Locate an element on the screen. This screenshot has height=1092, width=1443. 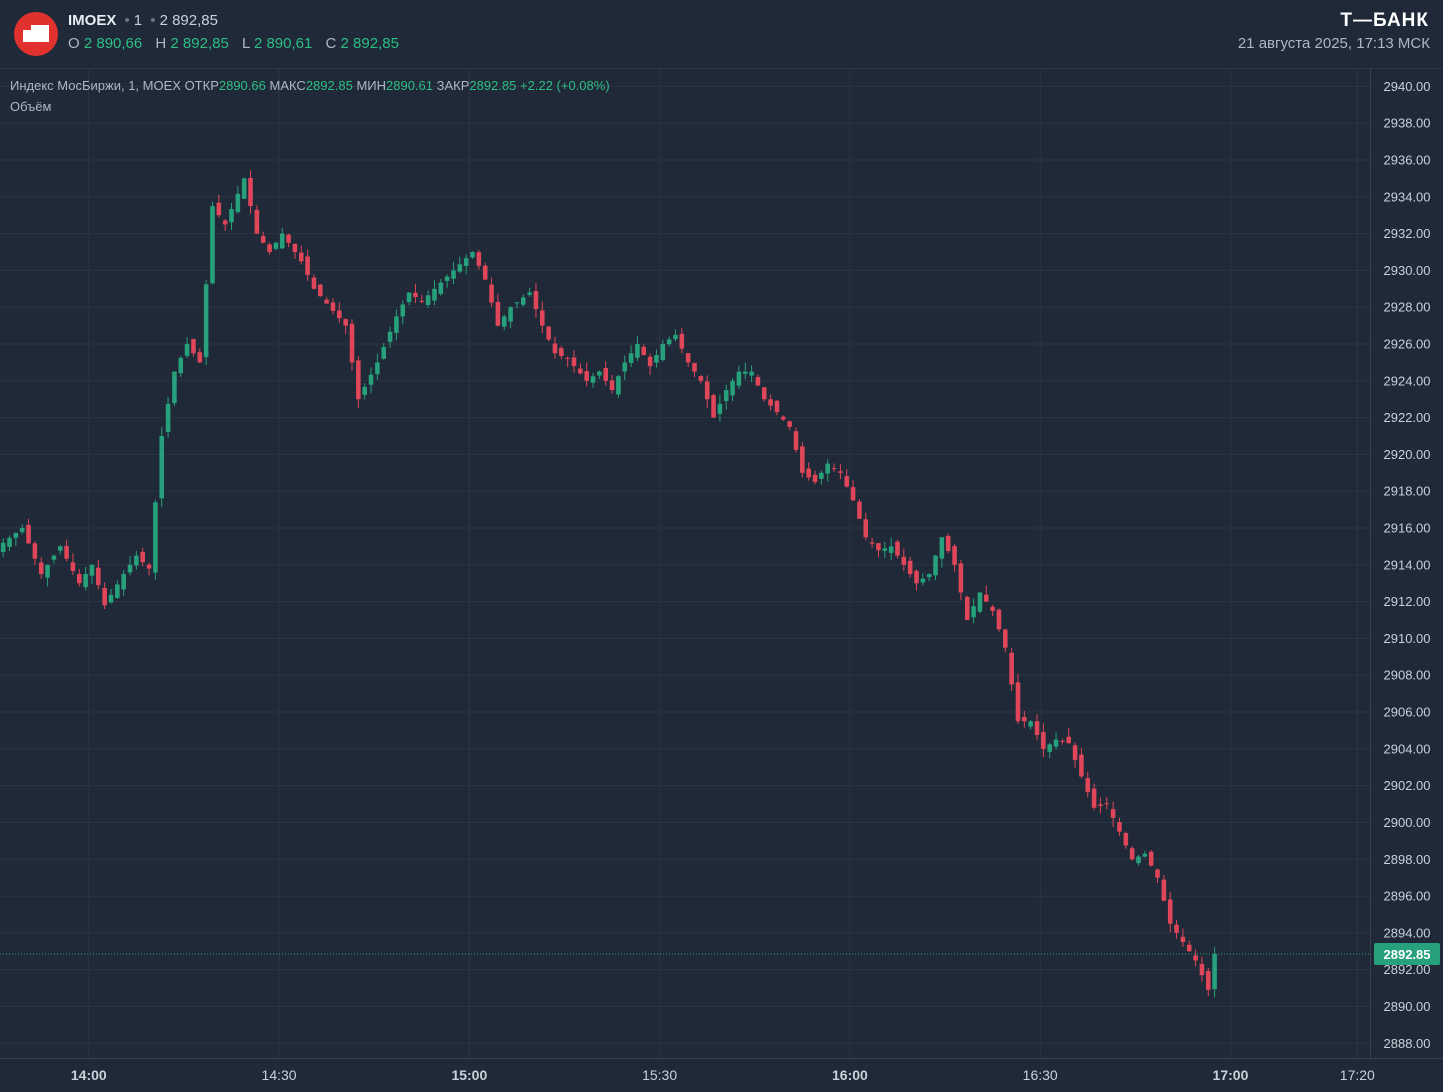
price-tick-label: 2890.00 is located at coordinates (1407, 1006).